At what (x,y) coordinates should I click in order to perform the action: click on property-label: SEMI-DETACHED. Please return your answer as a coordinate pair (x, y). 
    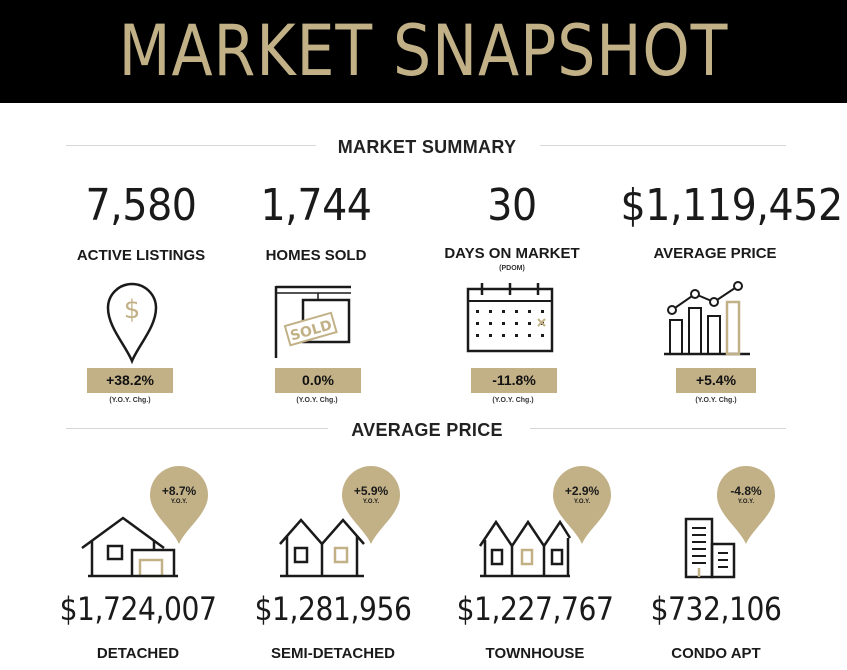
    Looking at the image, I should click on (333, 653).